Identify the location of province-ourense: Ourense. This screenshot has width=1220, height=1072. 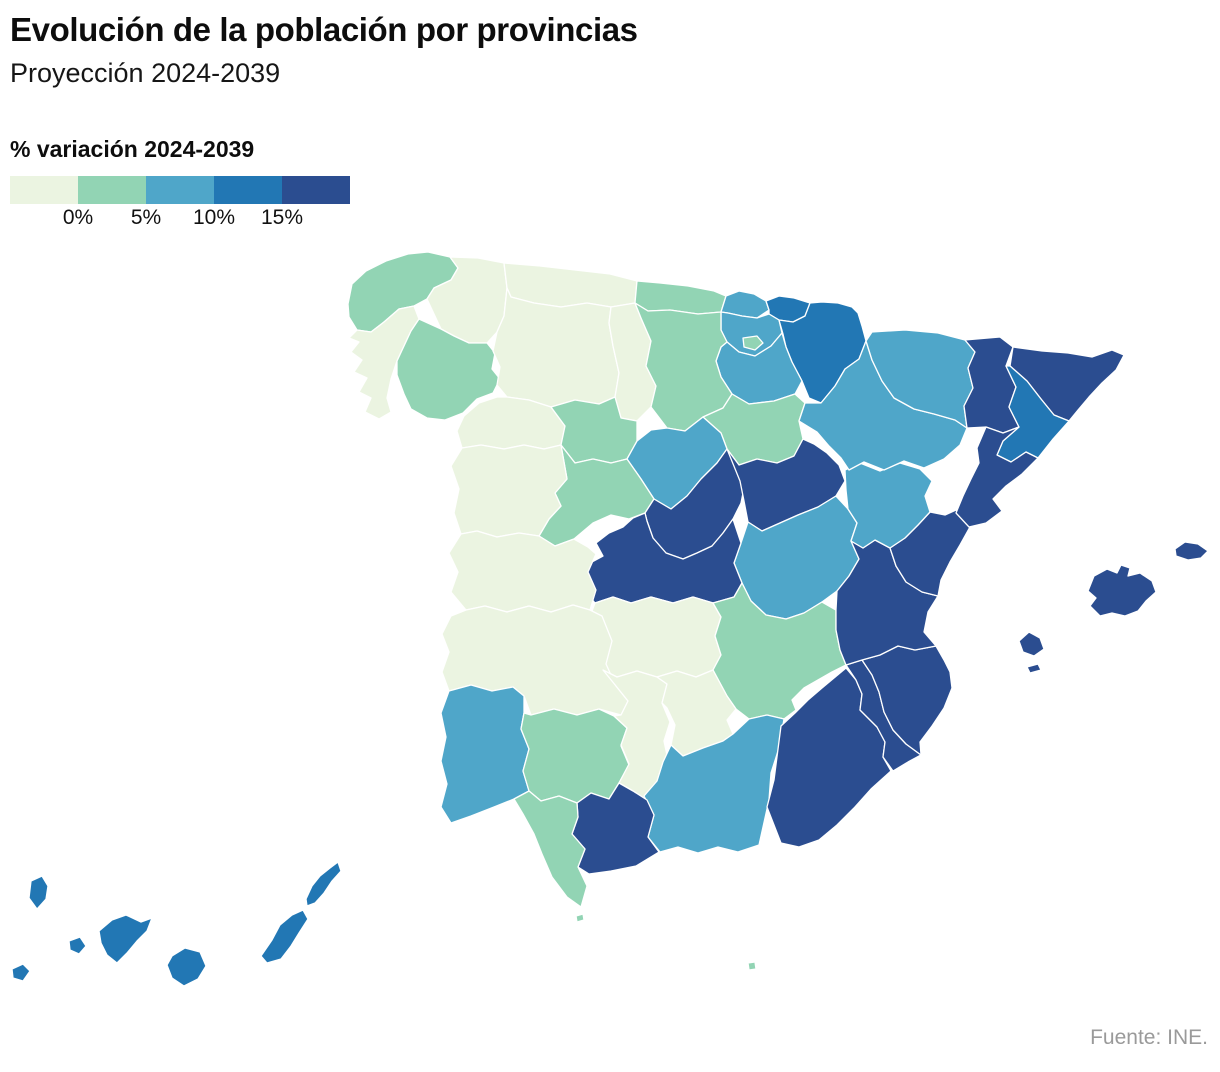
(448, 369).